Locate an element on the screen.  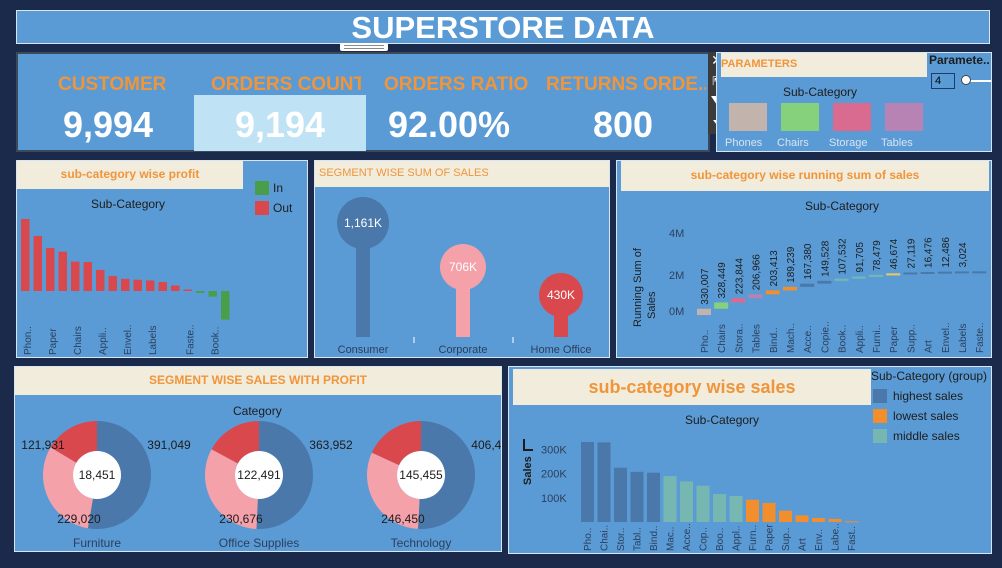
running-tick-label: Book.. is located at coordinates (843, 339).